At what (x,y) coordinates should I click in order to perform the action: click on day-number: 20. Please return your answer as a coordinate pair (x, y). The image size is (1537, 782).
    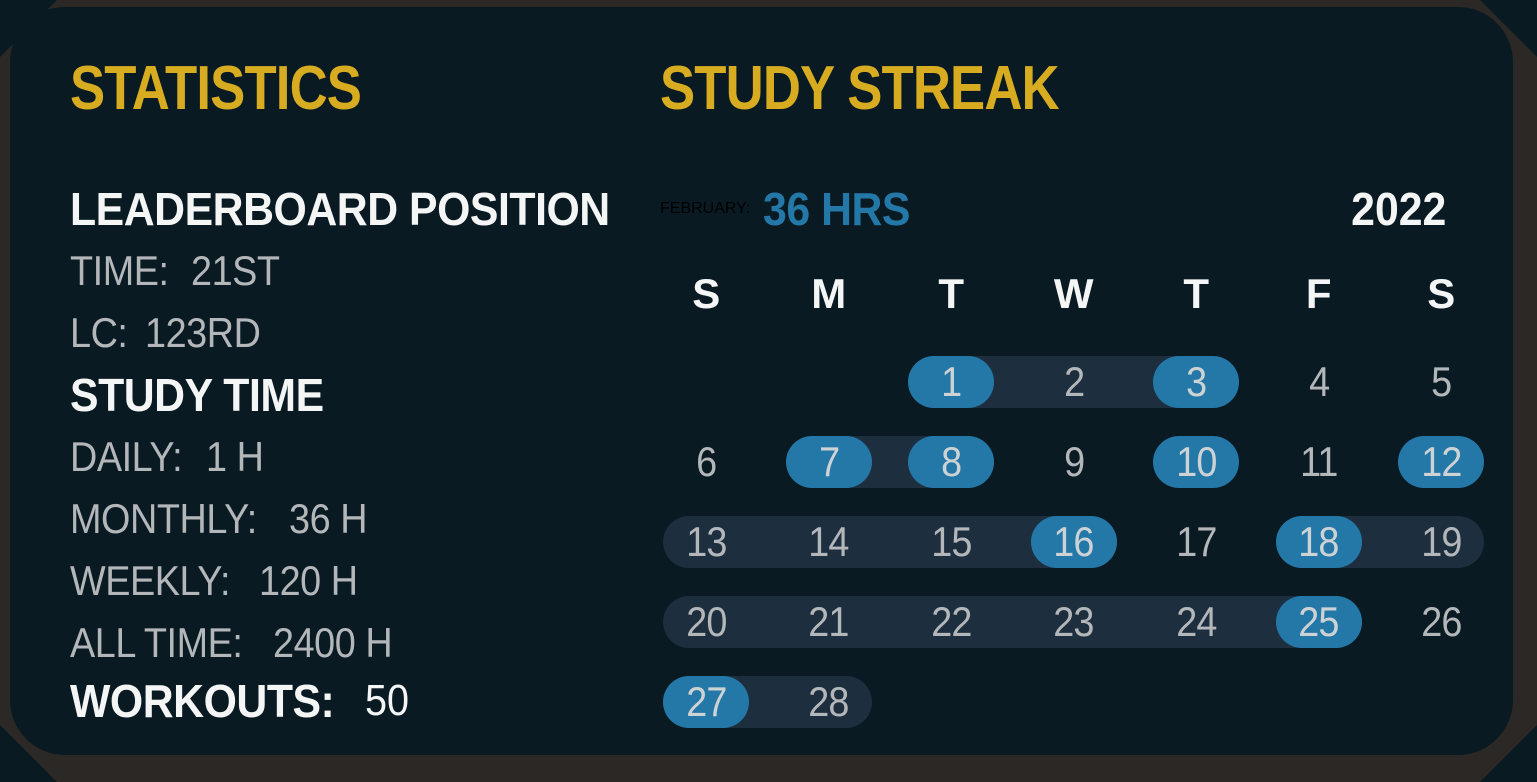
    Looking at the image, I should click on (706, 621).